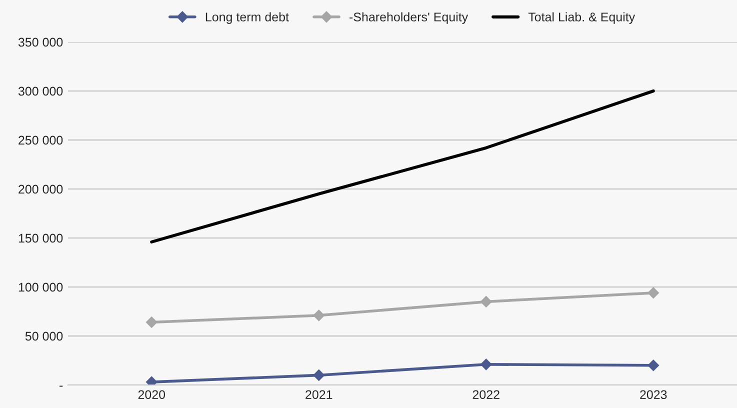 The image size is (737, 408). Describe the element at coordinates (40, 238) in the screenshot. I see `y-tick-label: 150 000` at that location.